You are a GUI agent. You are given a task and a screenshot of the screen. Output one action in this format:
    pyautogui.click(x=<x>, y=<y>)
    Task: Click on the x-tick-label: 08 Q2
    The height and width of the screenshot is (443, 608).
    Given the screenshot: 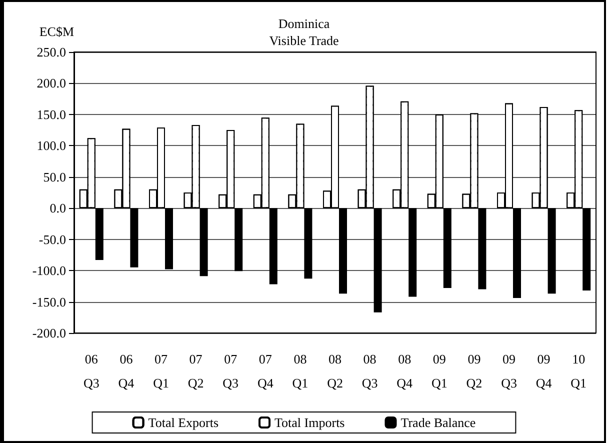 What is the action you would take?
    pyautogui.click(x=335, y=371)
    